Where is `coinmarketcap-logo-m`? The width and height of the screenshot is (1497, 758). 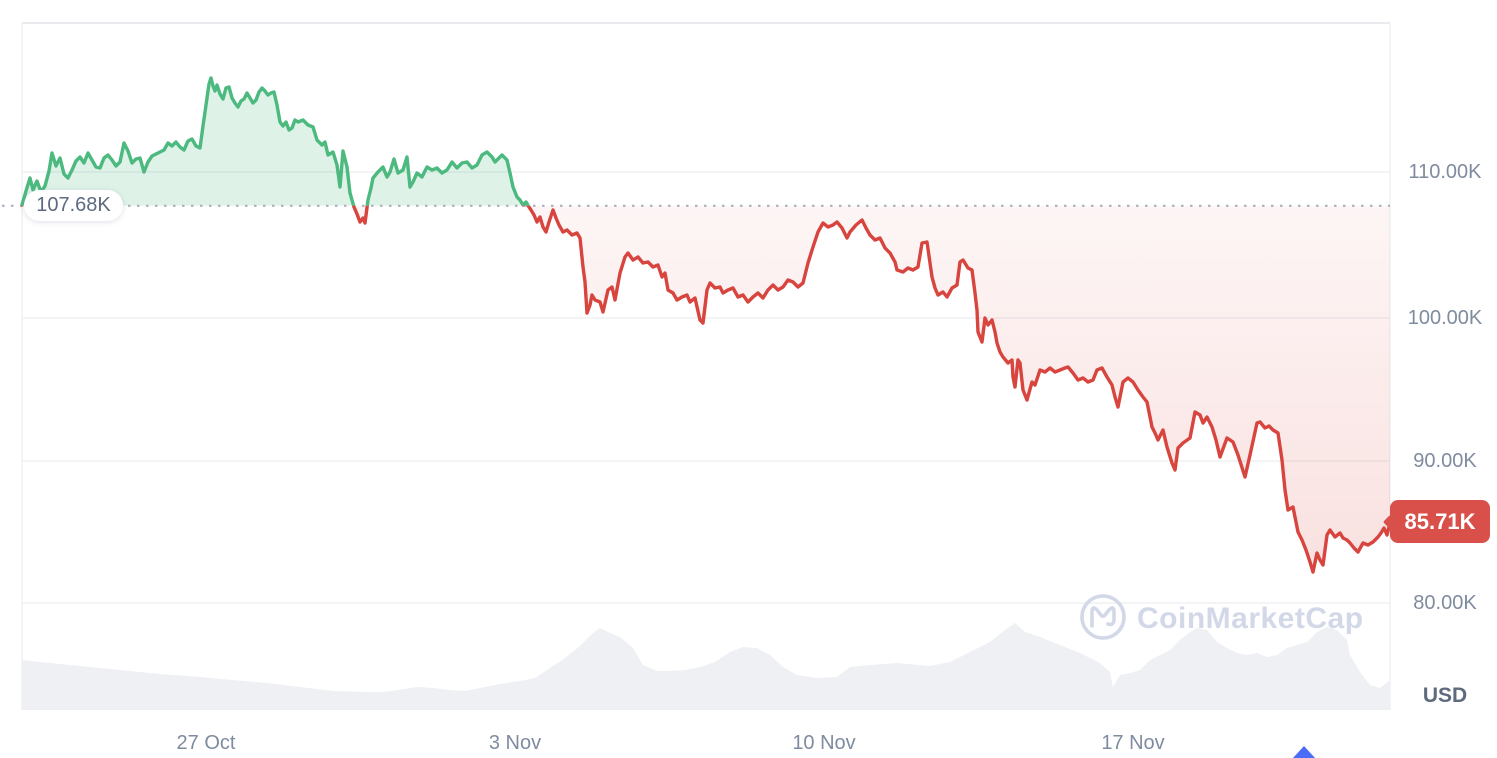
coinmarketcap-logo-m is located at coordinates (1103, 617).